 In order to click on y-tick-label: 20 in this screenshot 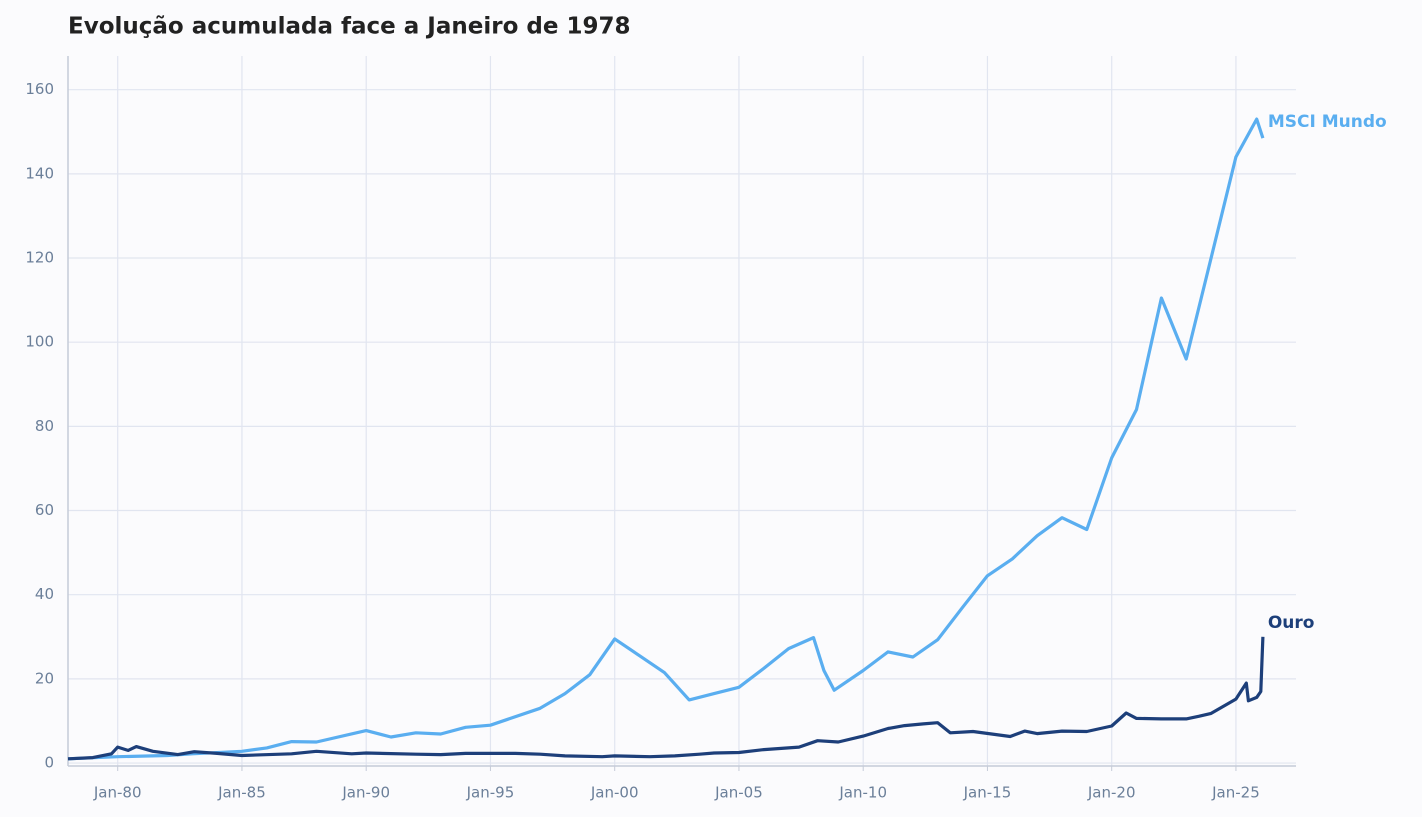, I will do `click(44, 678)`.